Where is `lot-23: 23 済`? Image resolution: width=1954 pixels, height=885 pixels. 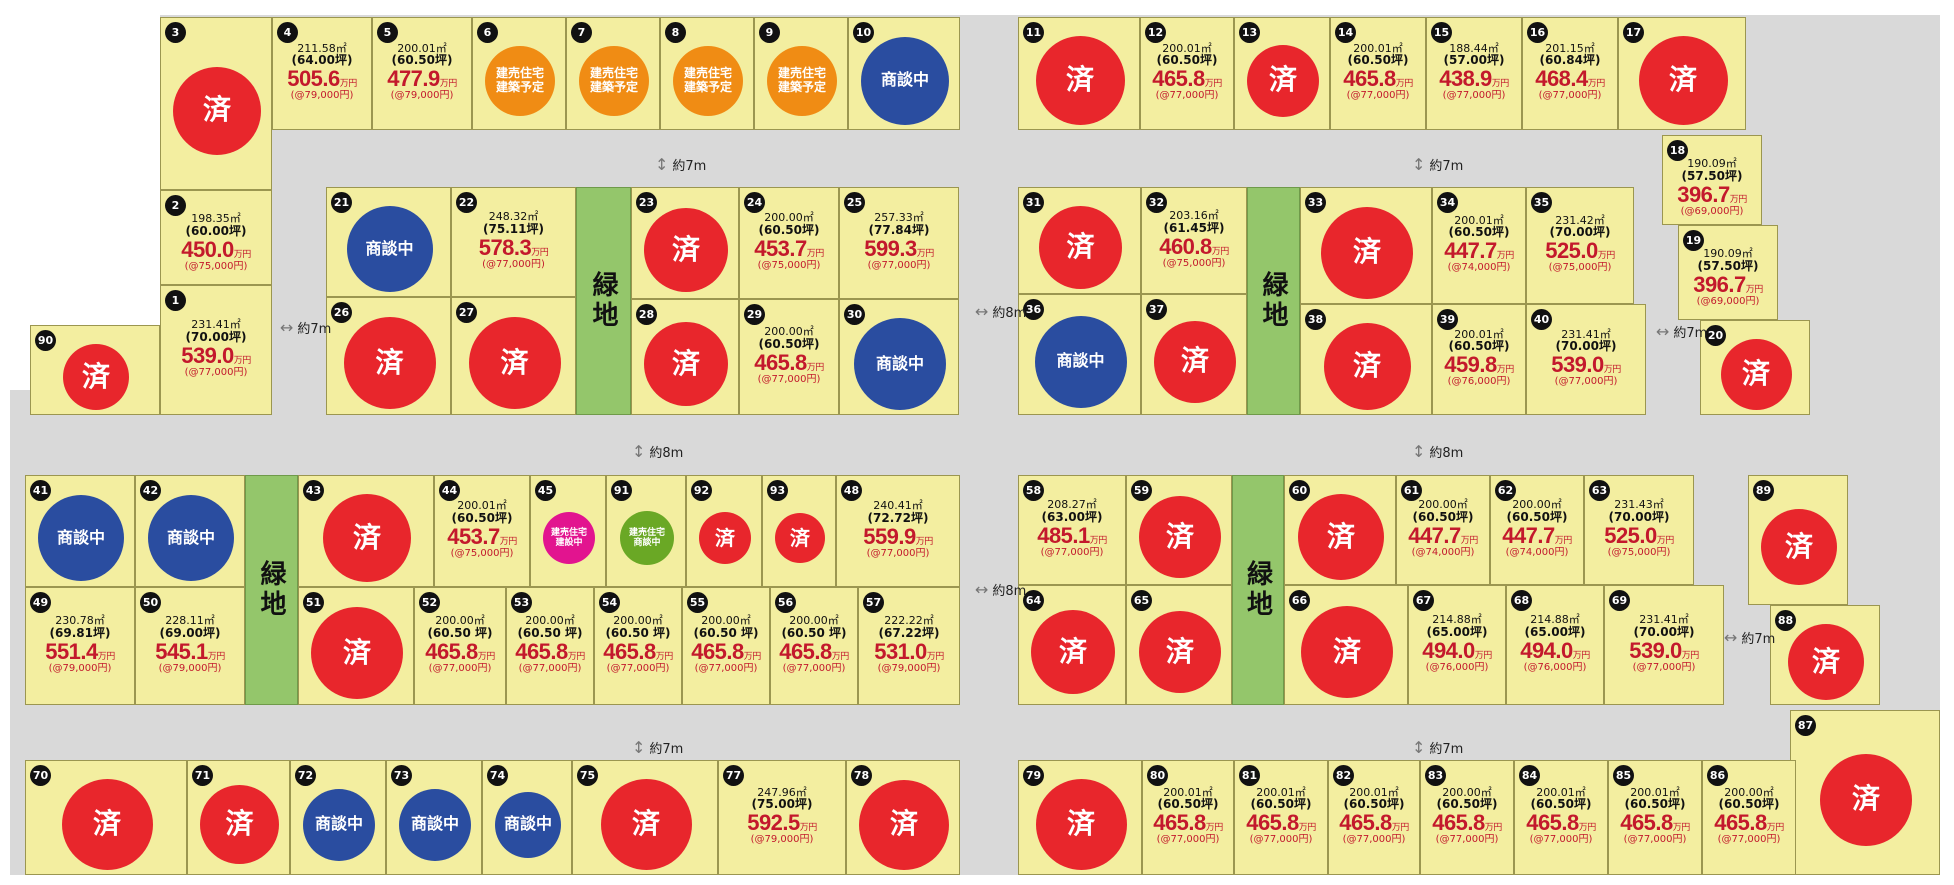
lot-23: 23 済 is located at coordinates (685, 243).